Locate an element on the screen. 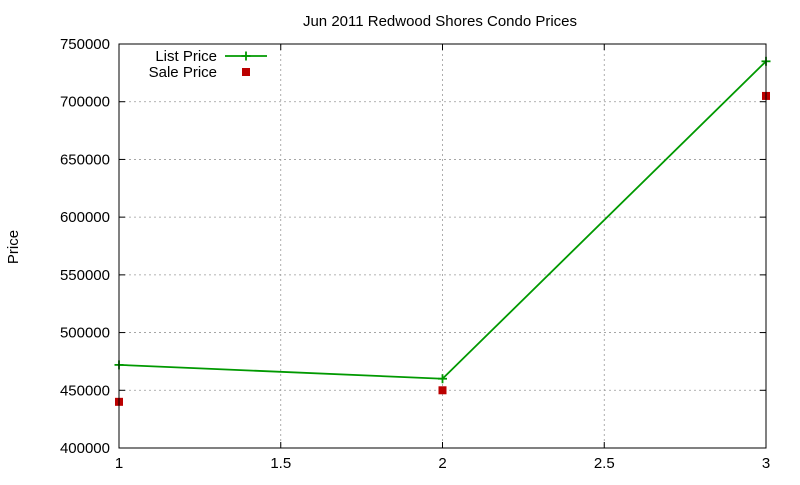 This screenshot has height=485, width=800. x-tick-label: 2.5 is located at coordinates (604, 463).